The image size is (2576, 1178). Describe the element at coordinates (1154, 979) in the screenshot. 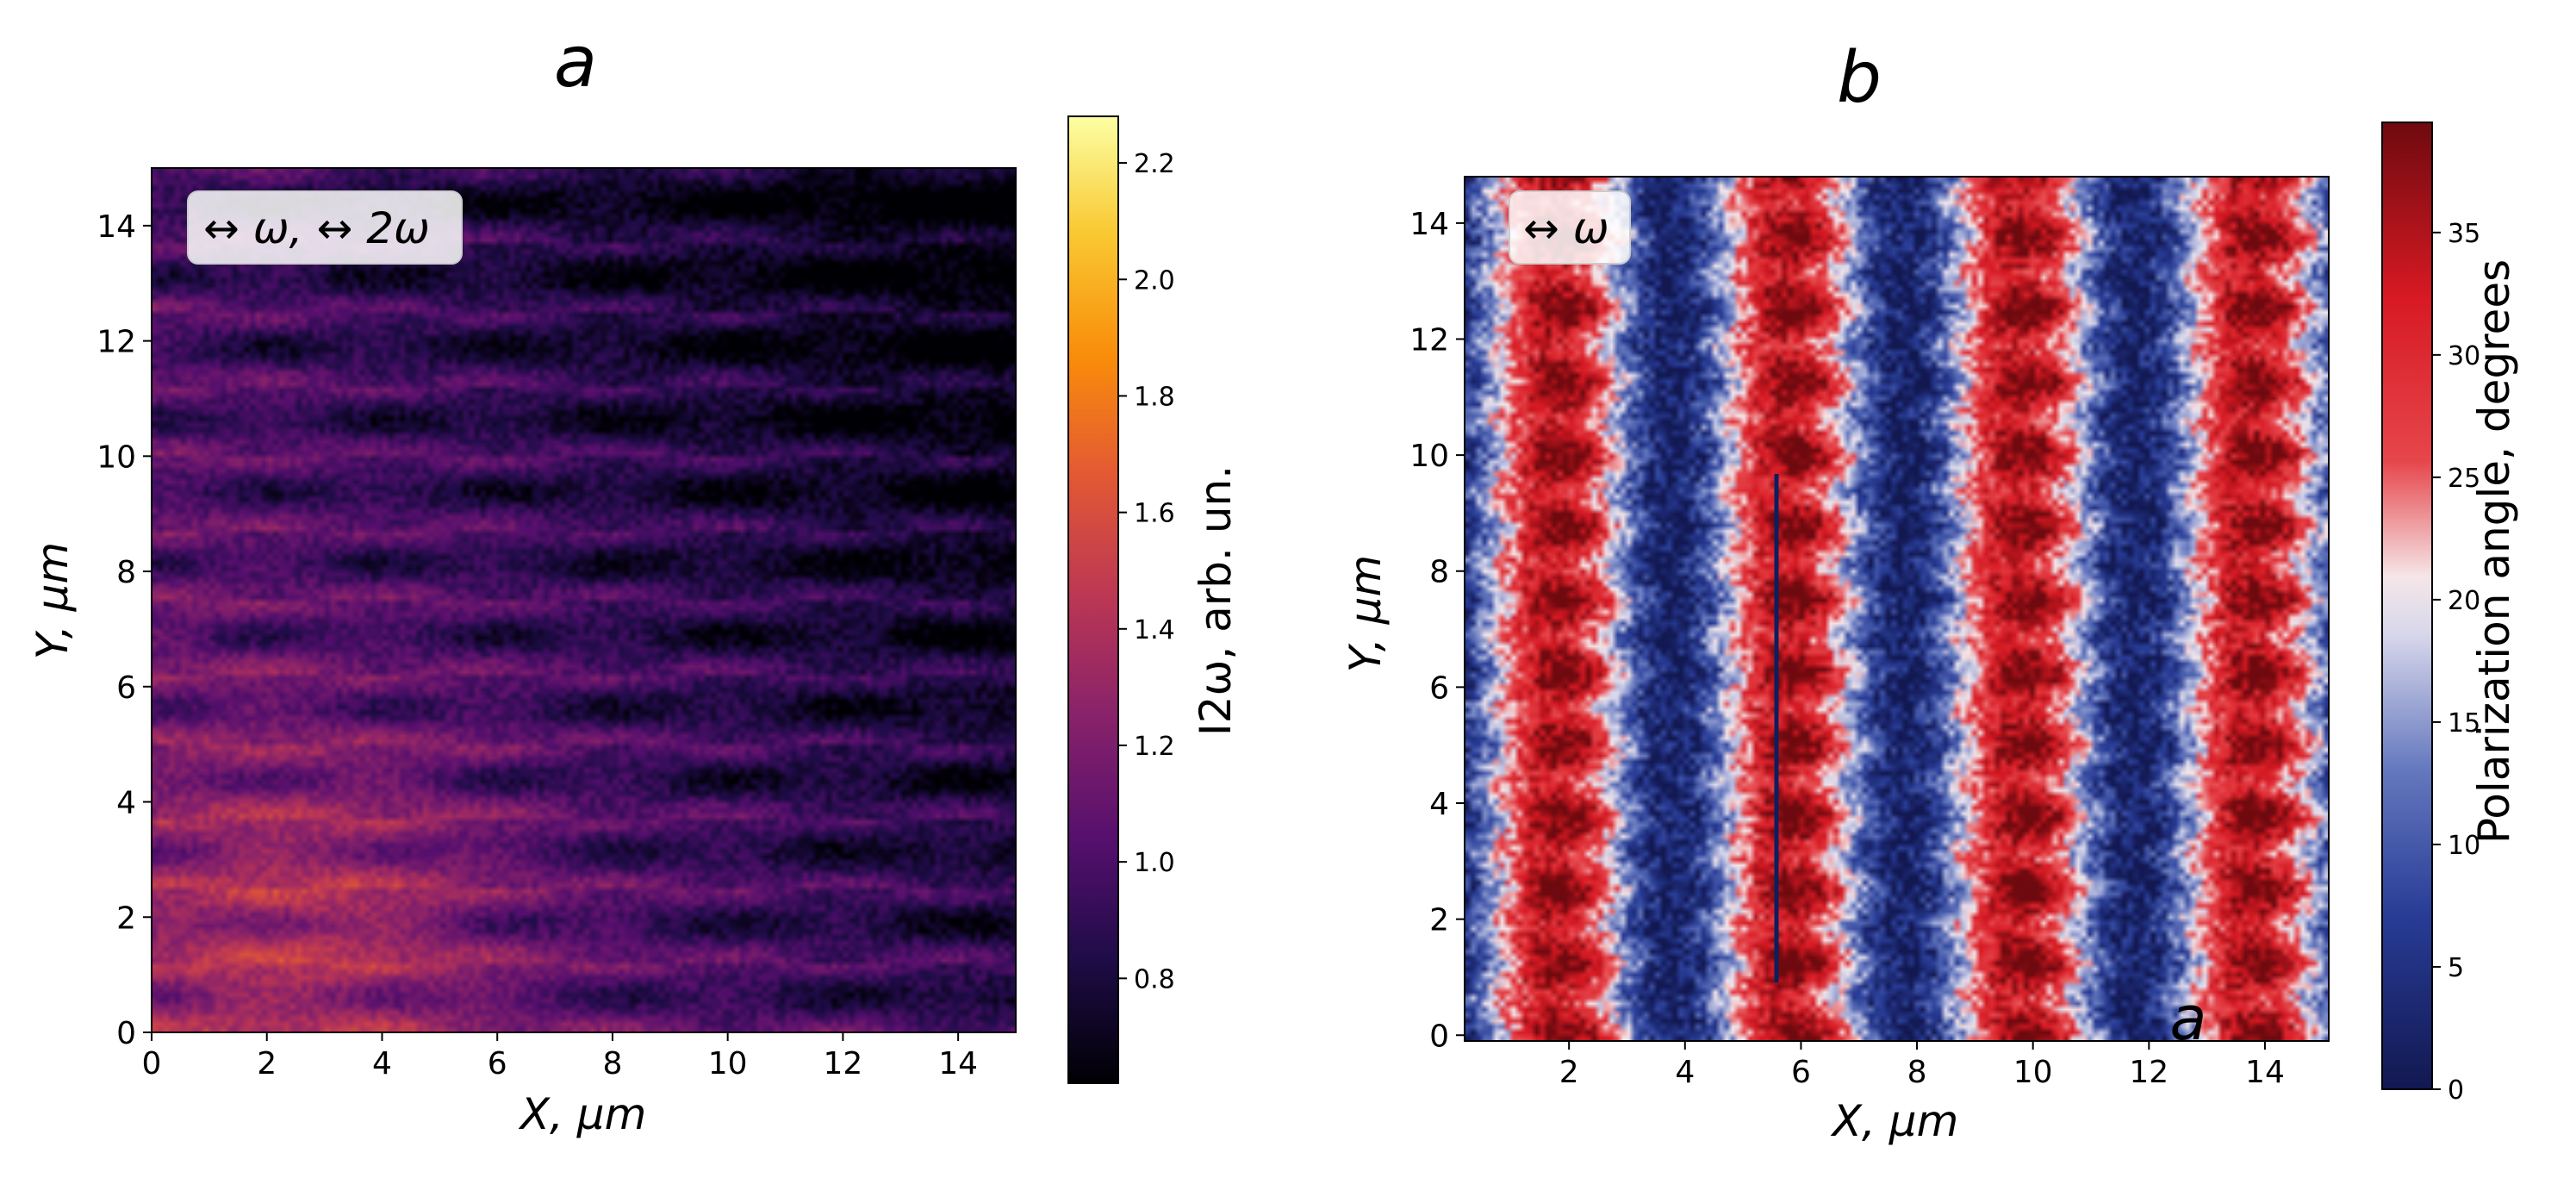

I see `colorbar-a-tick-label: 0.8` at that location.